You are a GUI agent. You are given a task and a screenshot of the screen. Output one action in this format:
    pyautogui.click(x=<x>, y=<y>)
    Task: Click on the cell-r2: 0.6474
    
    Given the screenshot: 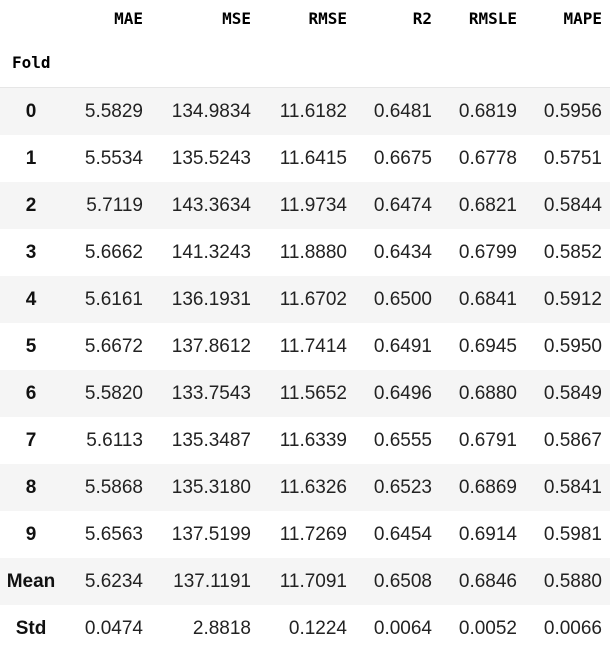 What is the action you would take?
    pyautogui.click(x=397, y=205)
    